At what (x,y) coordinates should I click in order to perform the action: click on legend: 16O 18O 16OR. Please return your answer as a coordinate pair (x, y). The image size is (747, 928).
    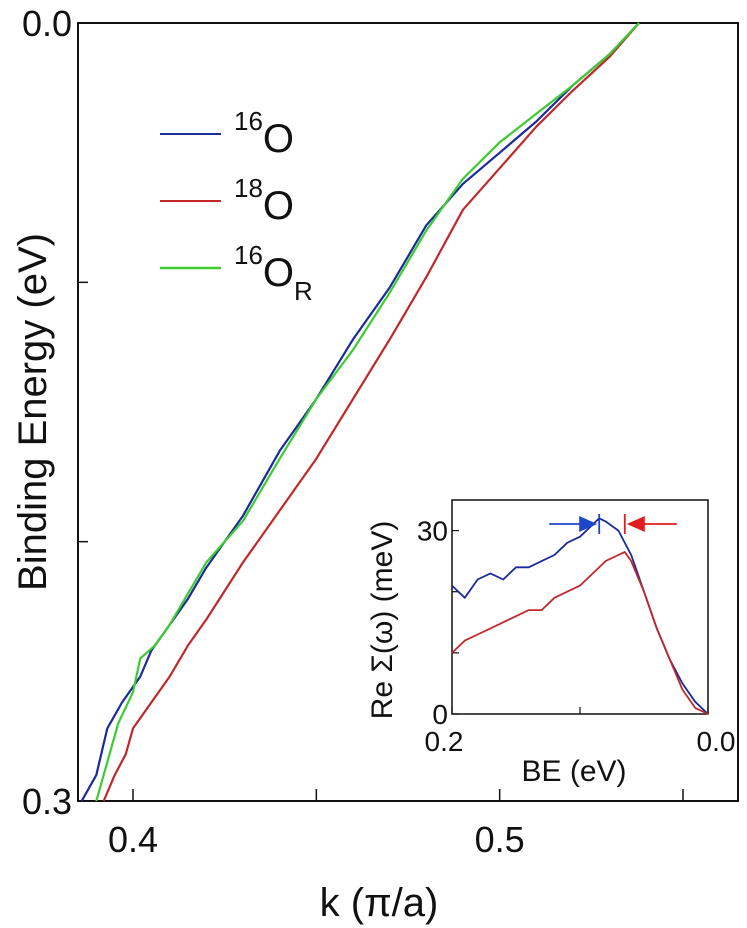
    Looking at the image, I should click on (236, 206).